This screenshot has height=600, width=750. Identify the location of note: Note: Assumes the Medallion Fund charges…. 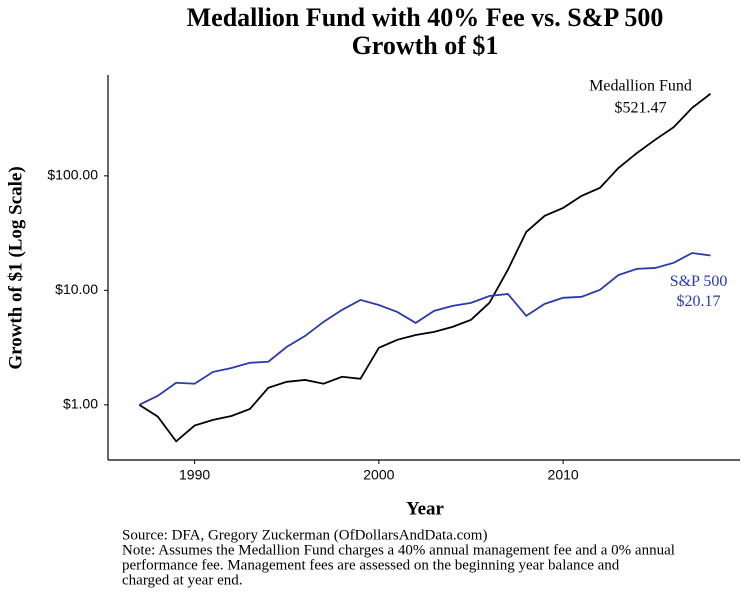
(398, 550).